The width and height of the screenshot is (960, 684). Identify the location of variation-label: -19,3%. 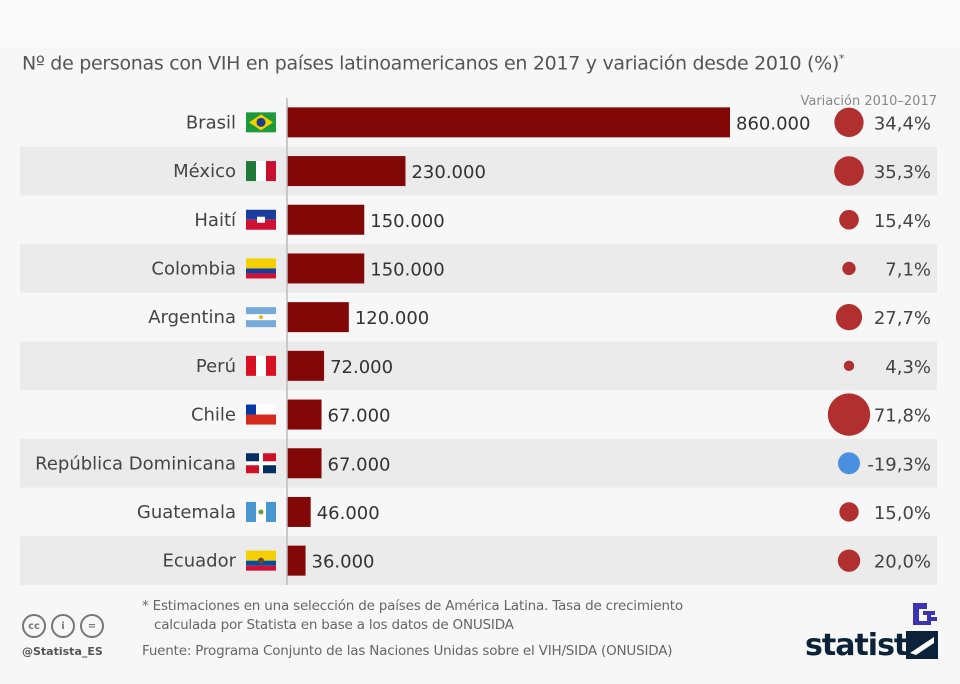
(899, 464).